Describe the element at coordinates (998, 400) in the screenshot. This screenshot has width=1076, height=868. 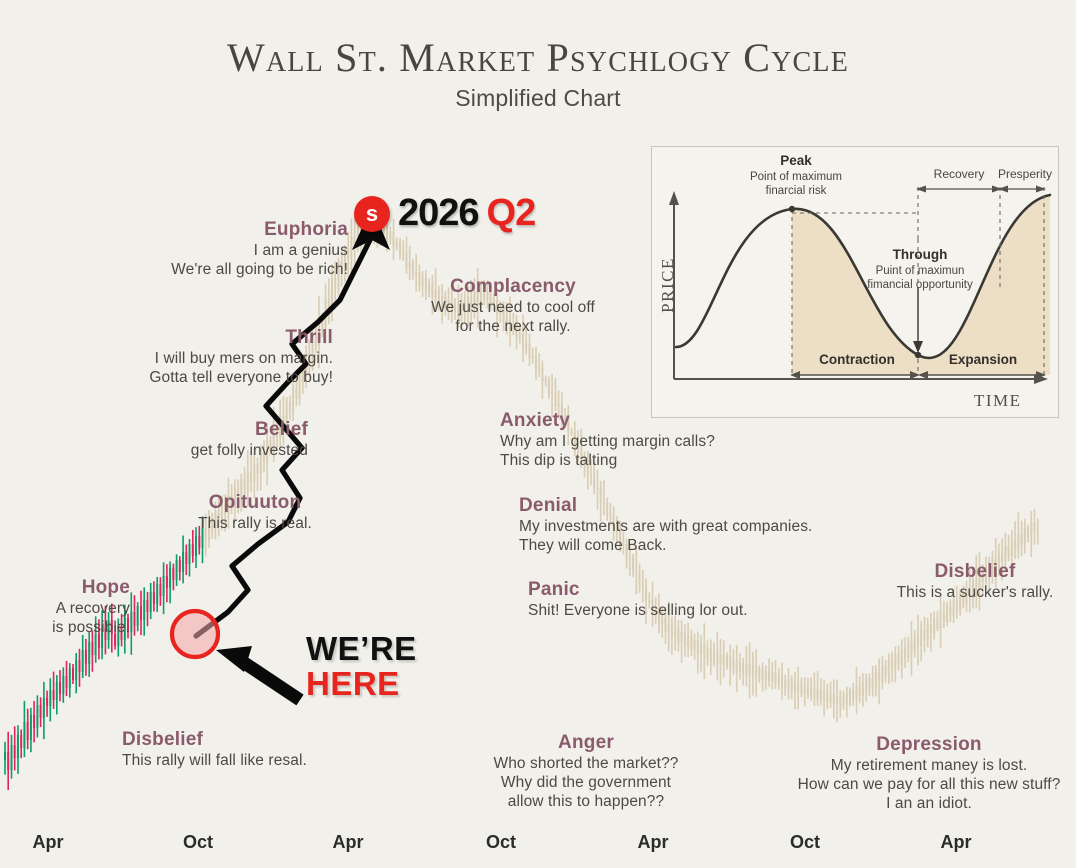
I see `inset-x-axis-label: TIME` at that location.